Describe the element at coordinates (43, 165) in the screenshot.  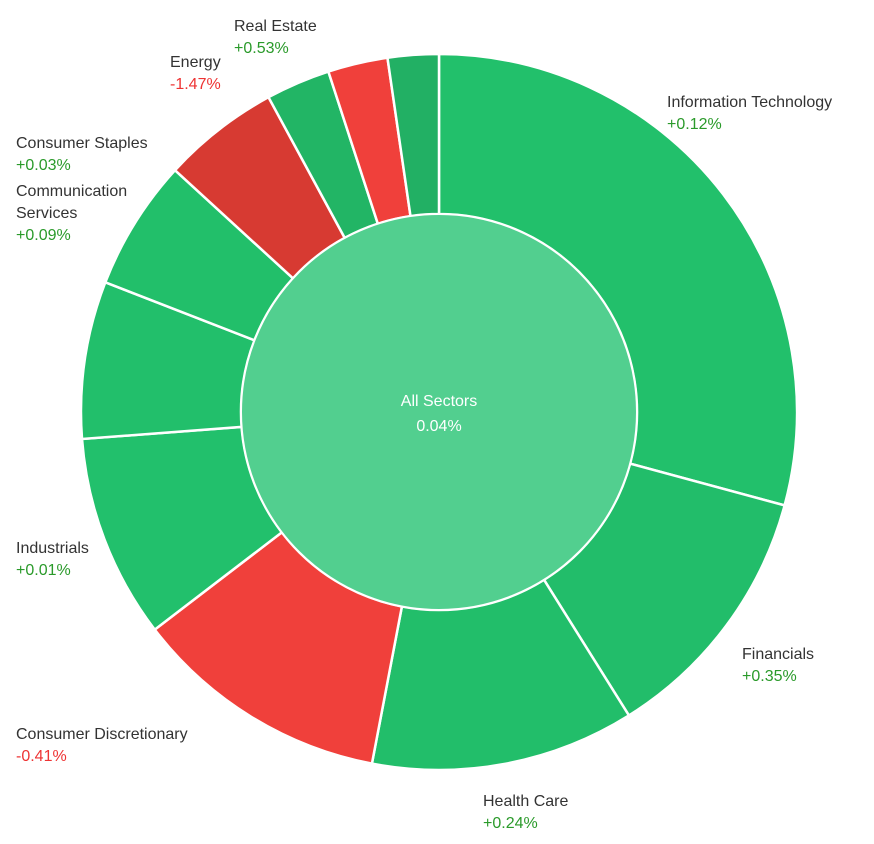
I see `value-consumer-staples: +0.03%` at that location.